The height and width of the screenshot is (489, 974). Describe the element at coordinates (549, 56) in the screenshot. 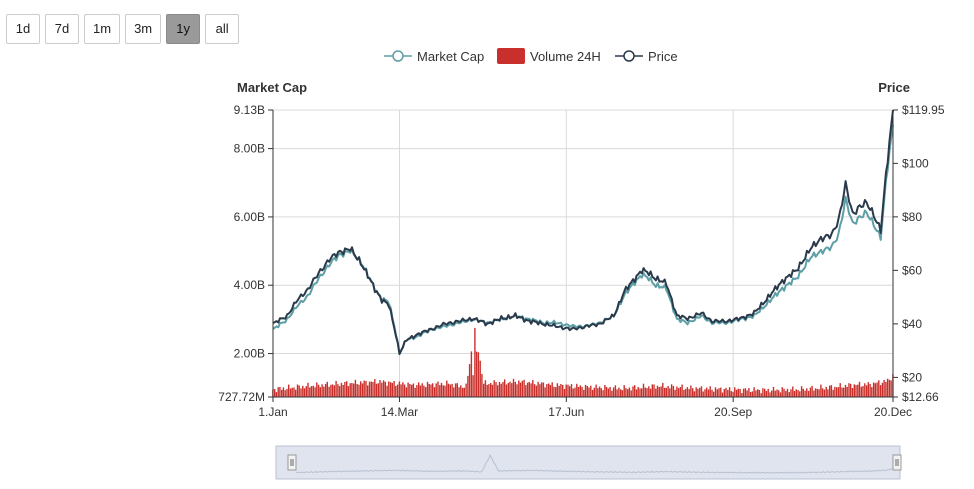

I see `legend-item-volume: Volume 24H` at that location.